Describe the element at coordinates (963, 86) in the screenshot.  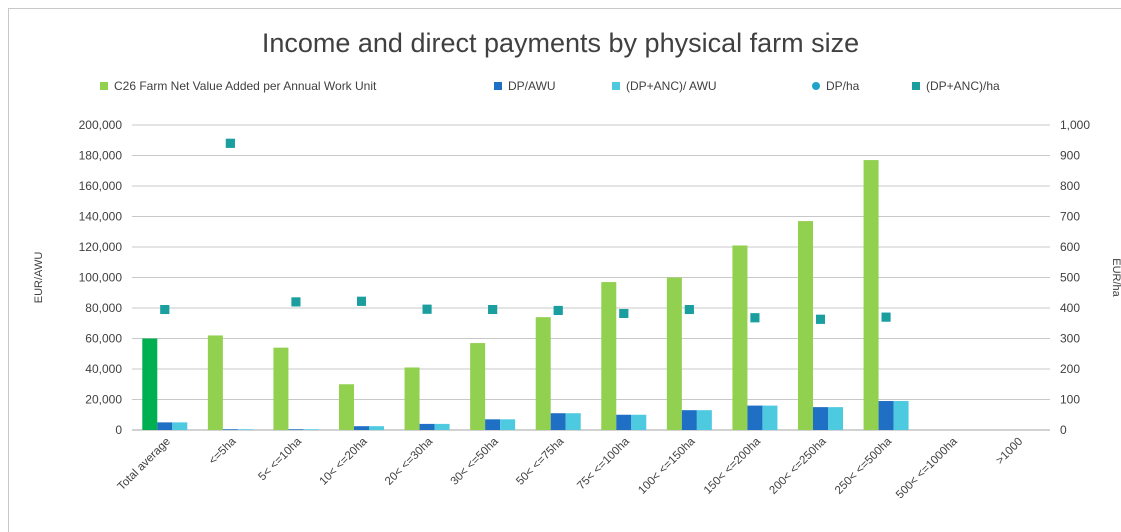
I see `legend-label-dp-anc-ha: (DP+ANC)/ha` at that location.